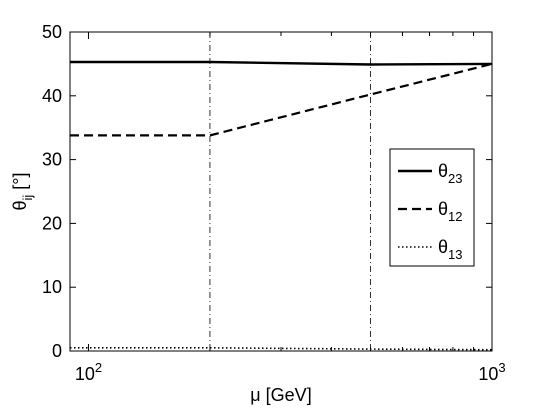  What do you see at coordinates (52, 32) in the screenshot?
I see `y-tick-label-50: 50` at bounding box center [52, 32].